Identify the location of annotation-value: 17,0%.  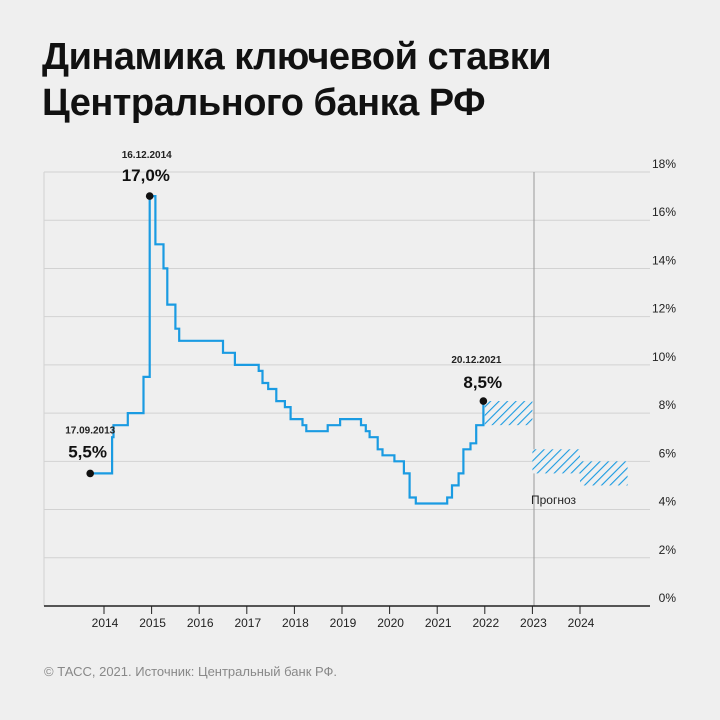
(146, 175).